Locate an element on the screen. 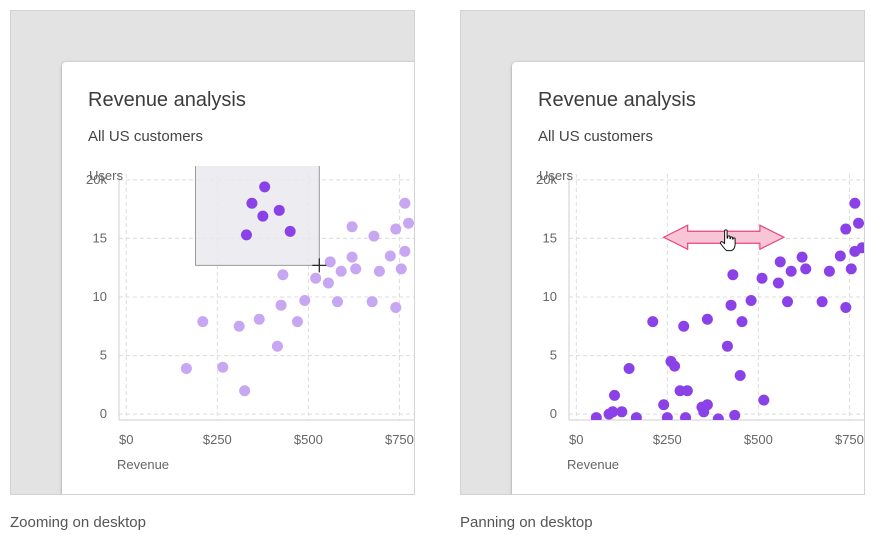  crosshair-icon is located at coordinates (319, 265).